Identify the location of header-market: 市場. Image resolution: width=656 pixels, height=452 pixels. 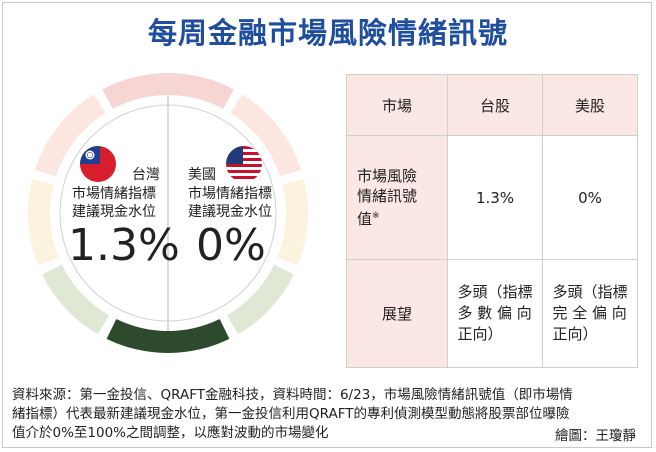
(397, 105).